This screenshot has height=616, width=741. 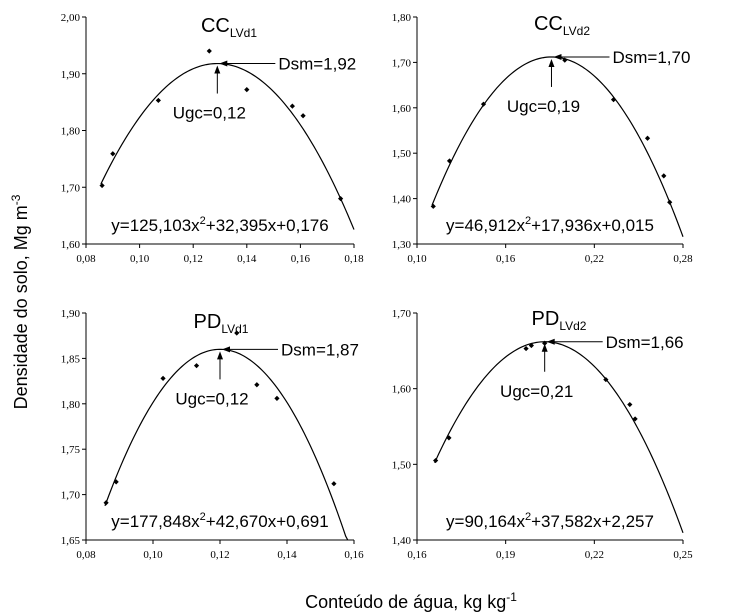 What do you see at coordinates (86, 259) in the screenshot?
I see `x-tick-label: 0,08` at bounding box center [86, 259].